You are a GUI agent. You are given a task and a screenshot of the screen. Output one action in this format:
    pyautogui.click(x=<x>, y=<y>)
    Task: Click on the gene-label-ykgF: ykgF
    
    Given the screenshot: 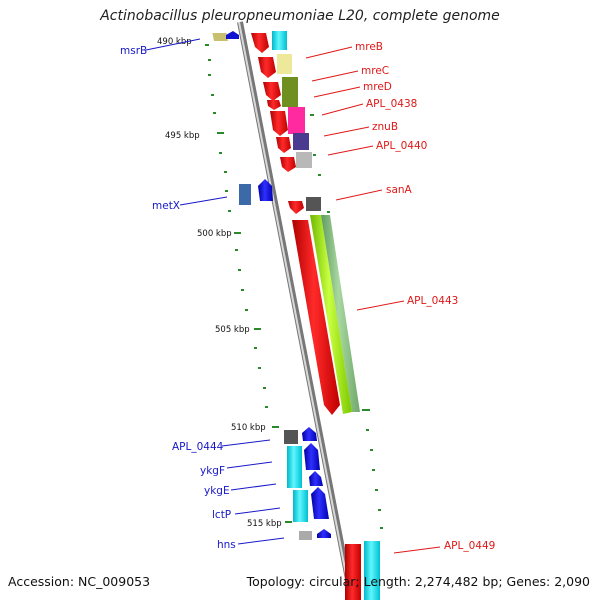 What is the action you would take?
    pyautogui.click(x=212, y=471)
    